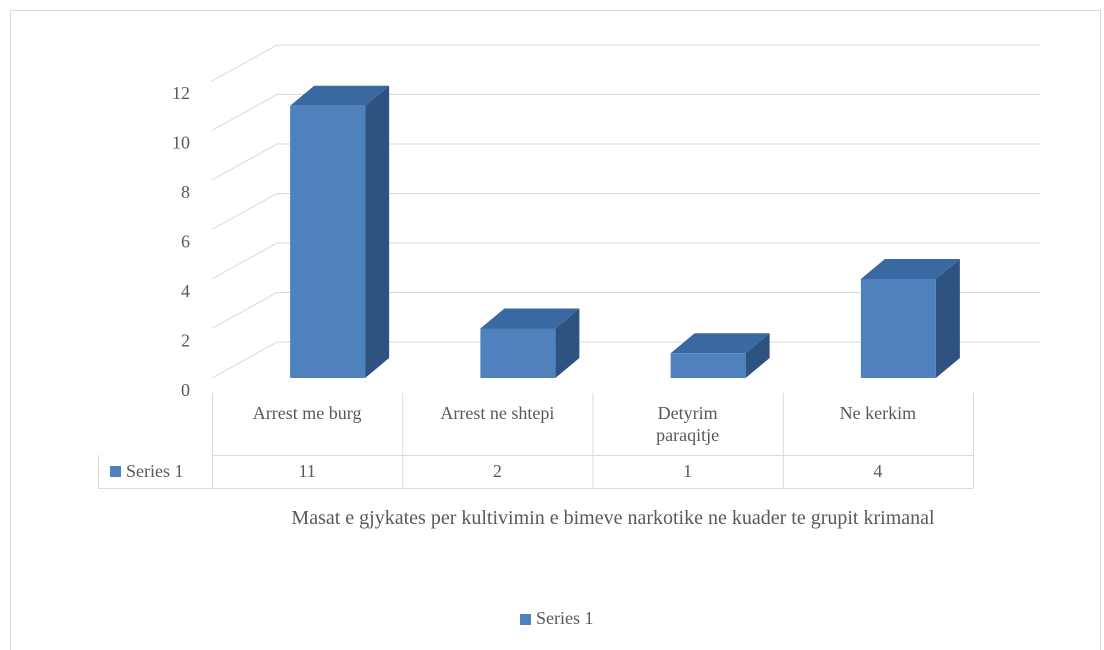  Describe the element at coordinates (185, 192) in the screenshot. I see `y-tick-label: 8` at that location.